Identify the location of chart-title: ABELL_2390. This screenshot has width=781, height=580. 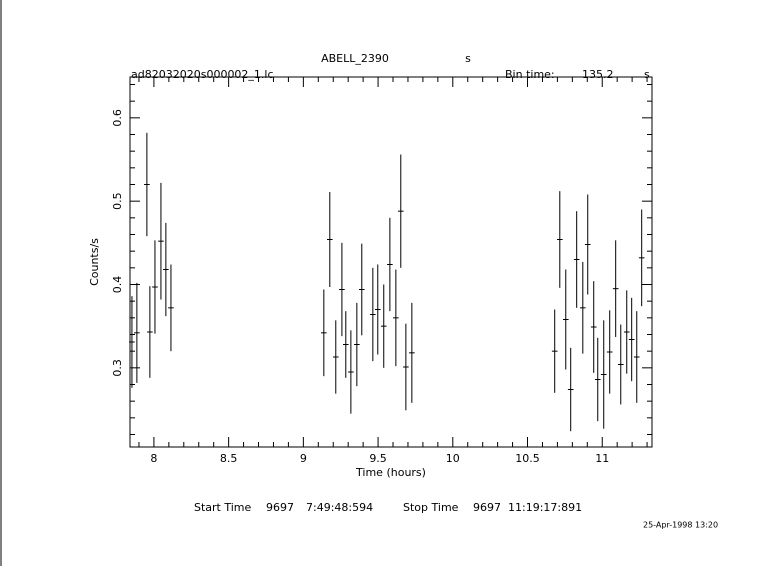
(355, 58).